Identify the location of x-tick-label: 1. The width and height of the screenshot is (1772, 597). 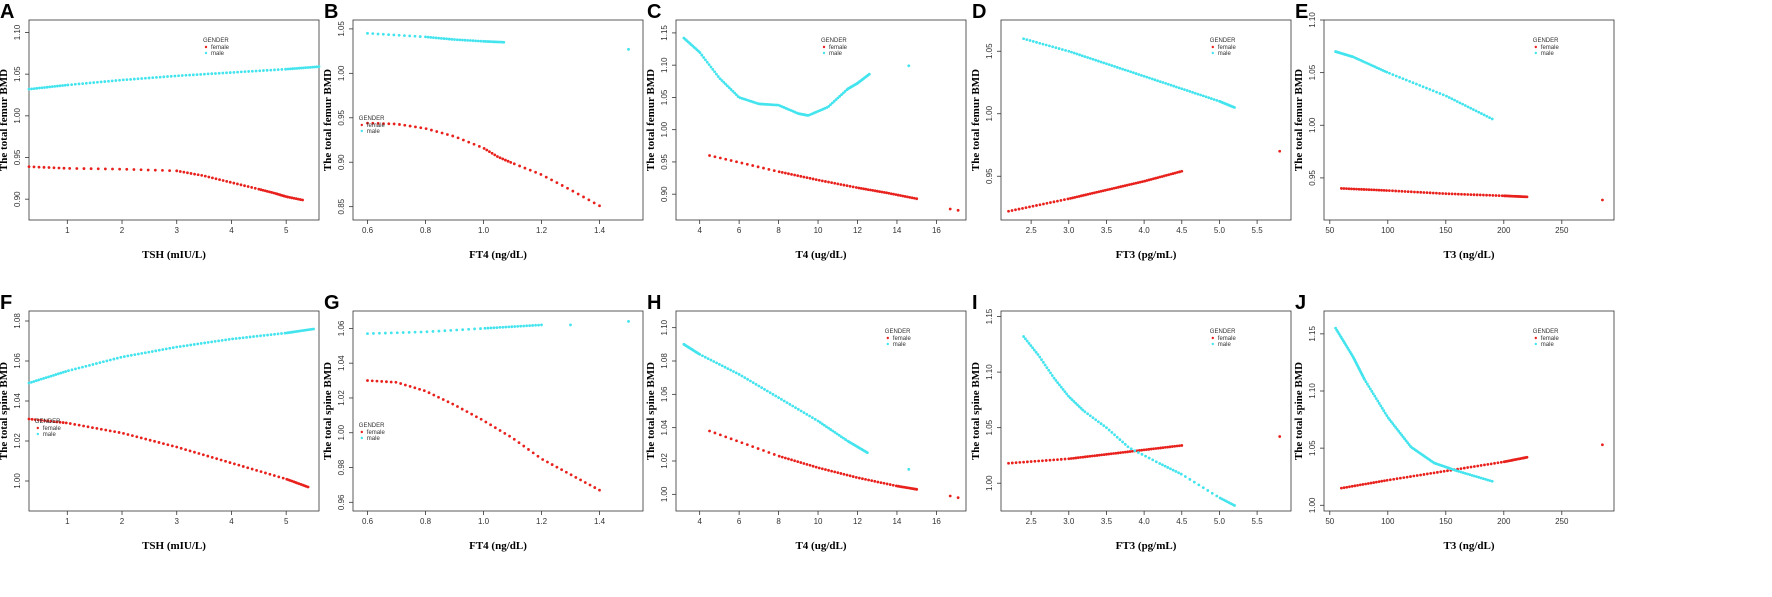
(67, 230).